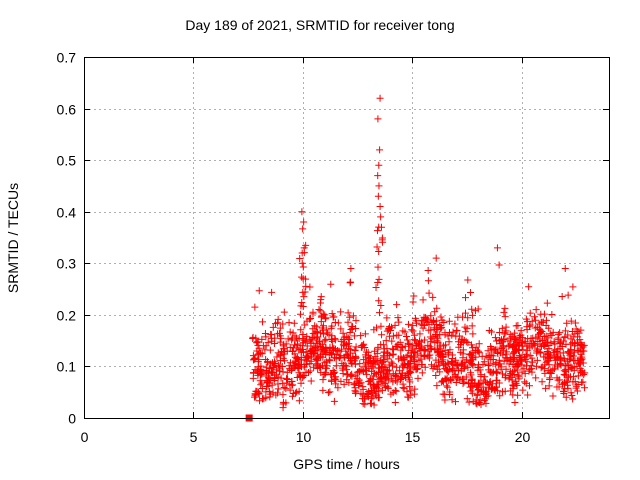  What do you see at coordinates (523, 437) in the screenshot?
I see `x-tick-label: 20` at bounding box center [523, 437].